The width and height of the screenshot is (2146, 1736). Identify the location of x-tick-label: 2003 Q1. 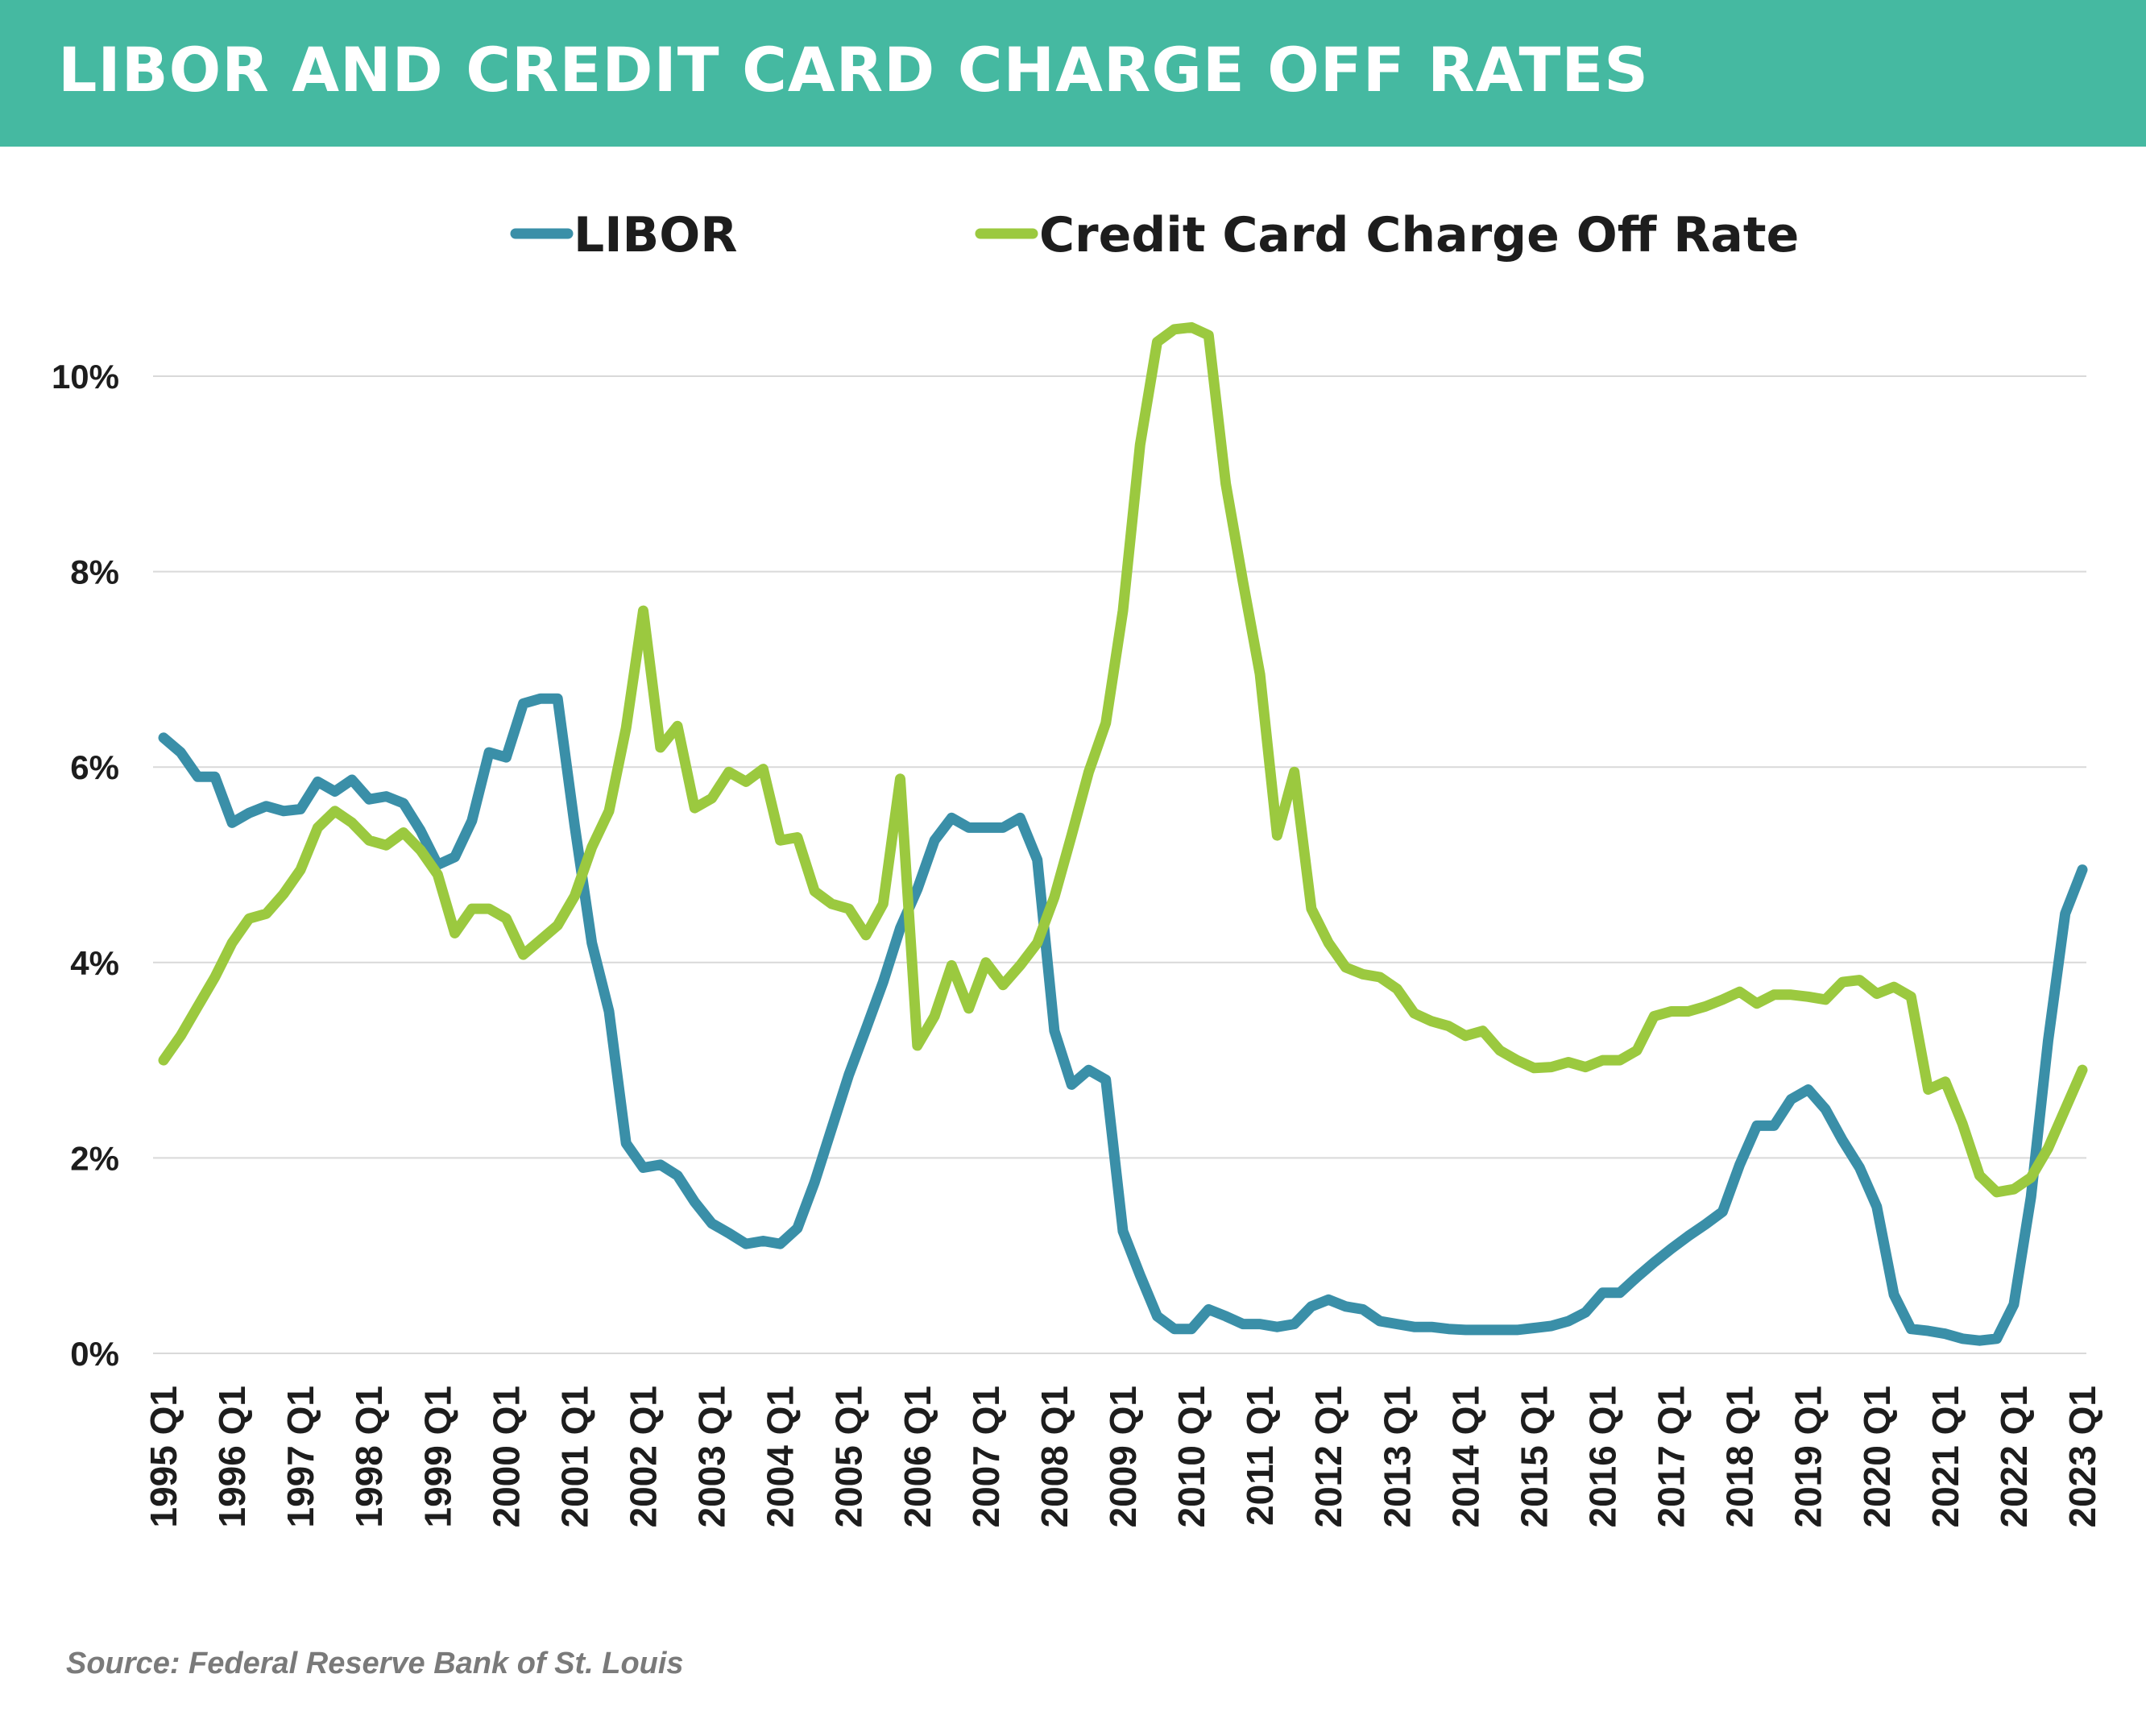
(712, 1456).